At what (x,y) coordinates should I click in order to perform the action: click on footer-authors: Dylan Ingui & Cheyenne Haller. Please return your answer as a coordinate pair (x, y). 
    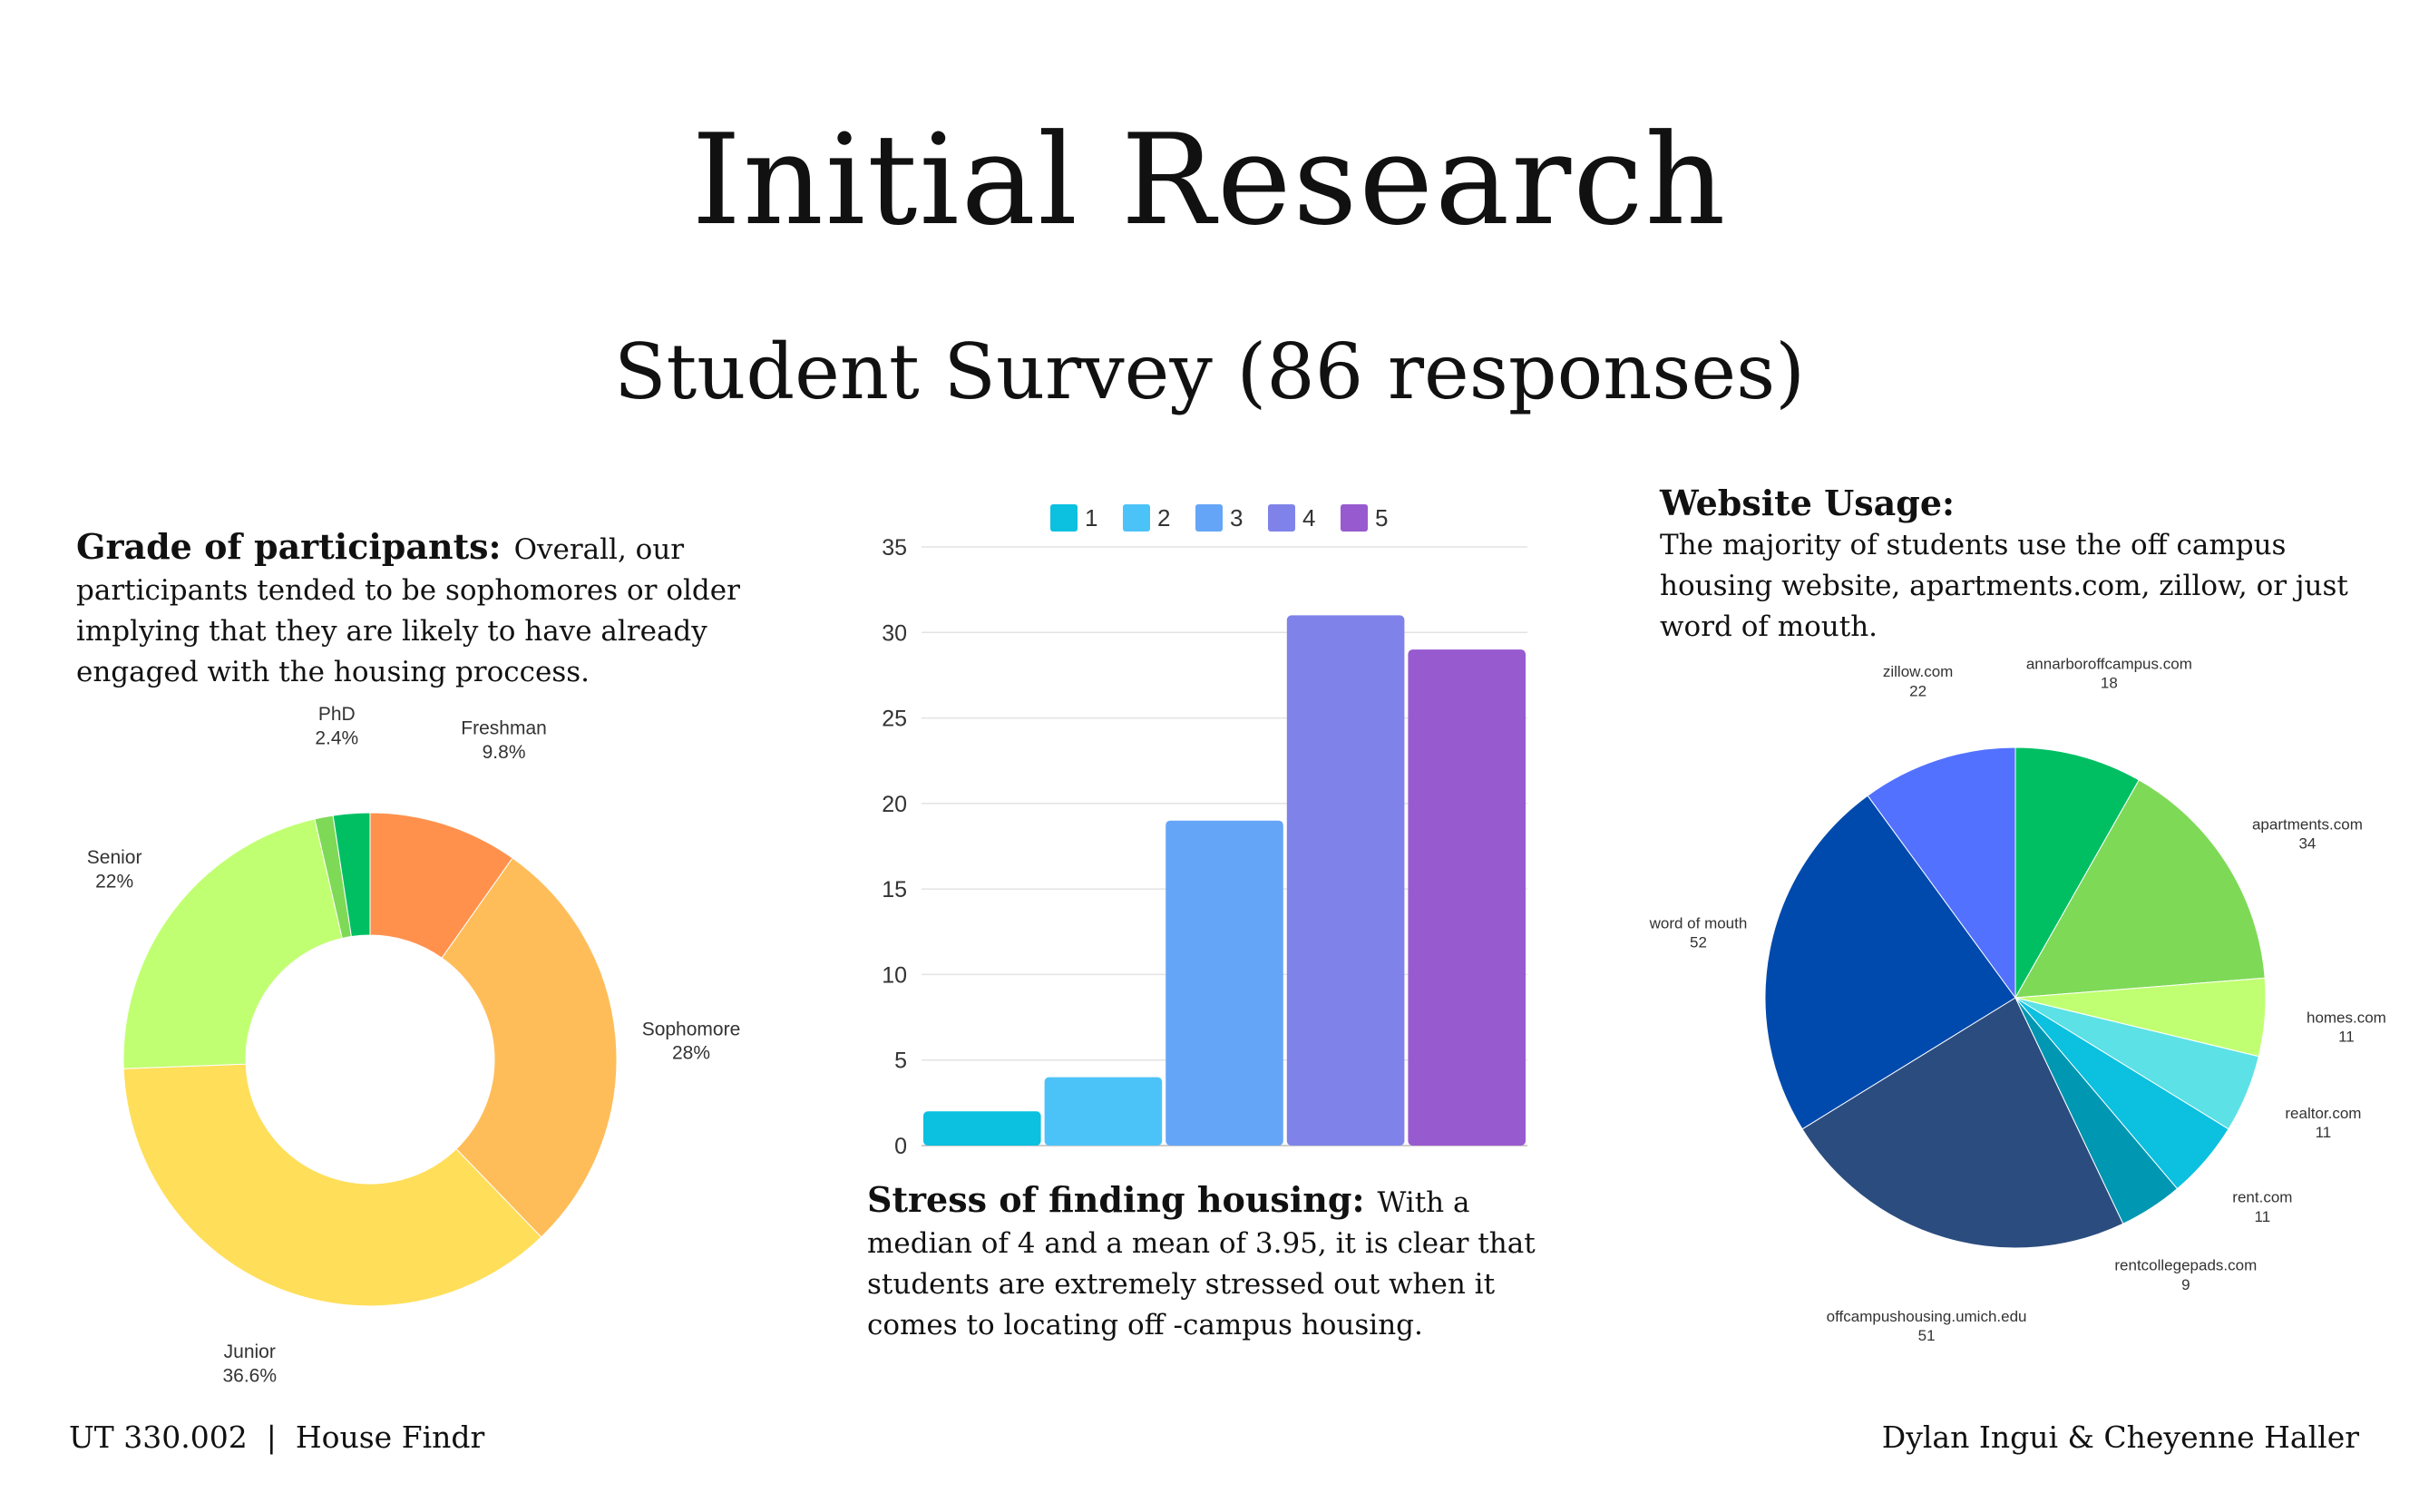
    Looking at the image, I should click on (2120, 1437).